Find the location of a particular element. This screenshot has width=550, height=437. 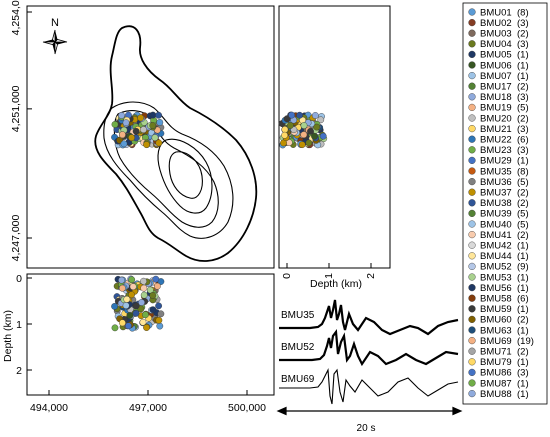

north-label: N is located at coordinates (55, 23).